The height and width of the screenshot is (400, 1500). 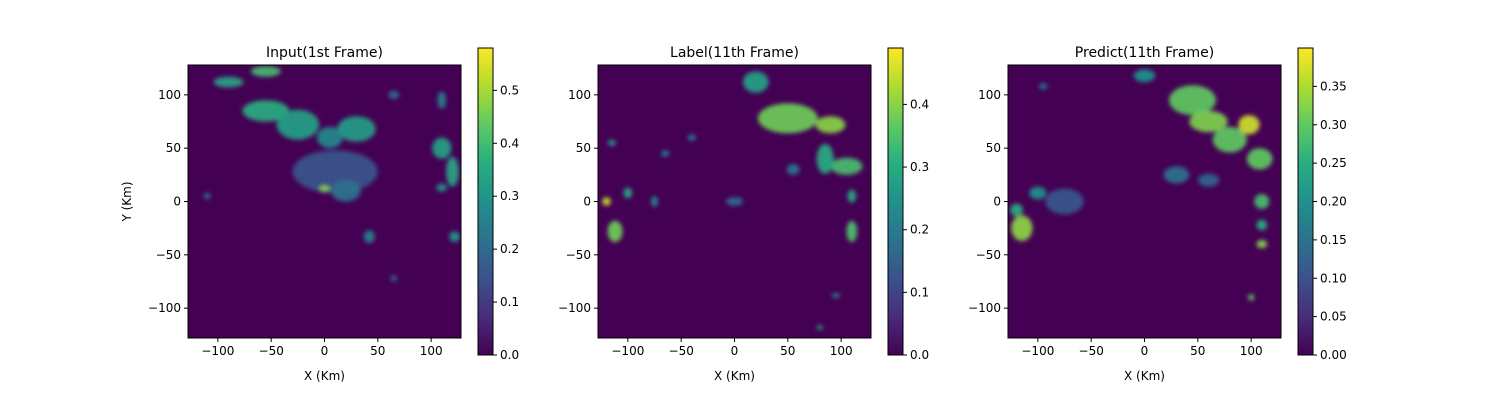 What do you see at coordinates (574, 308) in the screenshot?
I see `y-tick-label: −100` at bounding box center [574, 308].